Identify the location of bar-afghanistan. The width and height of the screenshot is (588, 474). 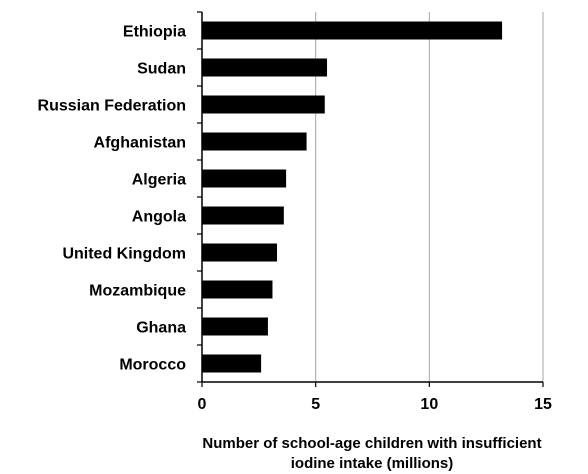
(254, 141).